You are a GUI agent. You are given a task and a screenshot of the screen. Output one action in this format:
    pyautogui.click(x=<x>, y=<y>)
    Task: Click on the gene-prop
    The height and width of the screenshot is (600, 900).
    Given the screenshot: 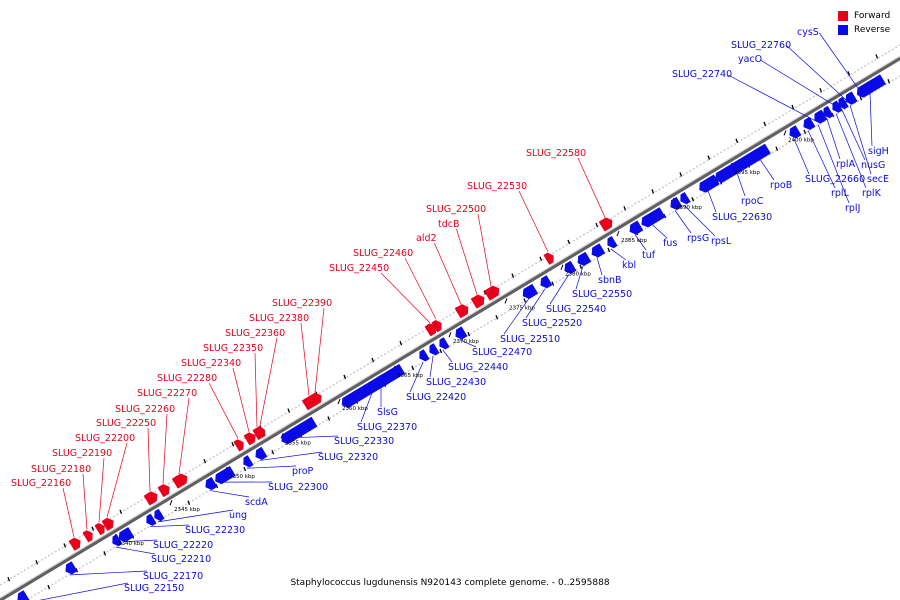 What is the action you would take?
    pyautogui.click(x=248, y=461)
    